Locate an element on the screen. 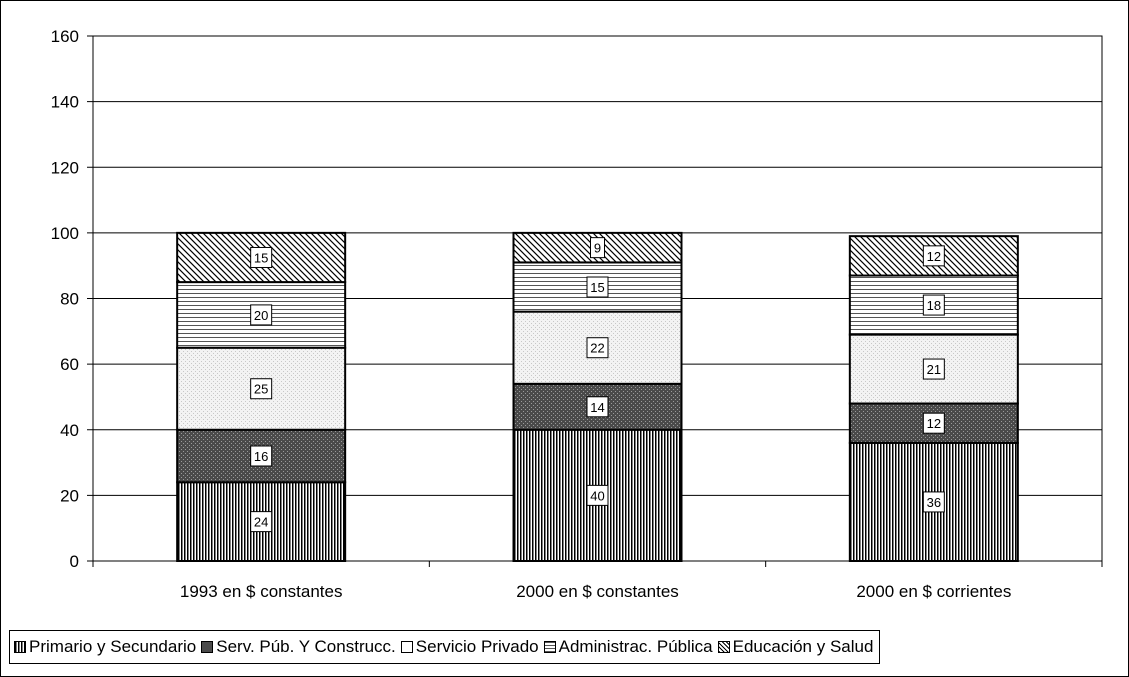  data-label: 9 is located at coordinates (597, 248).